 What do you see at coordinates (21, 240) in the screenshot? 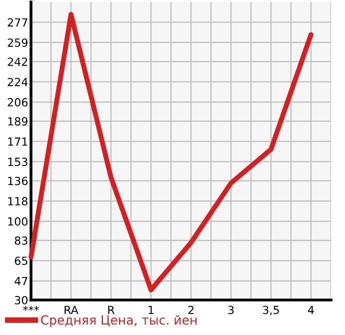
I see `y-tick-label: 83` at bounding box center [21, 240].